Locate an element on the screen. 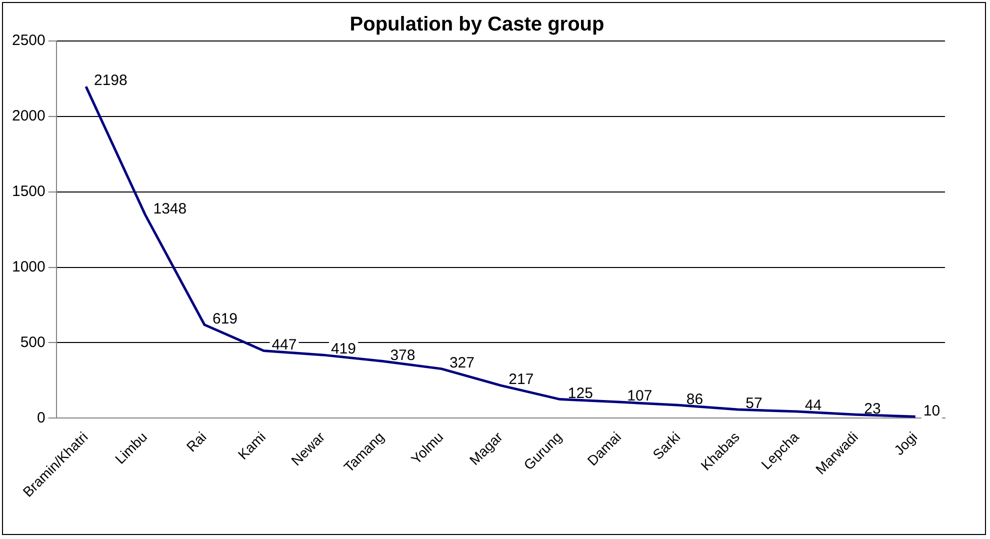 The width and height of the screenshot is (990, 539). y-tick-label: 500 is located at coordinates (33, 342).